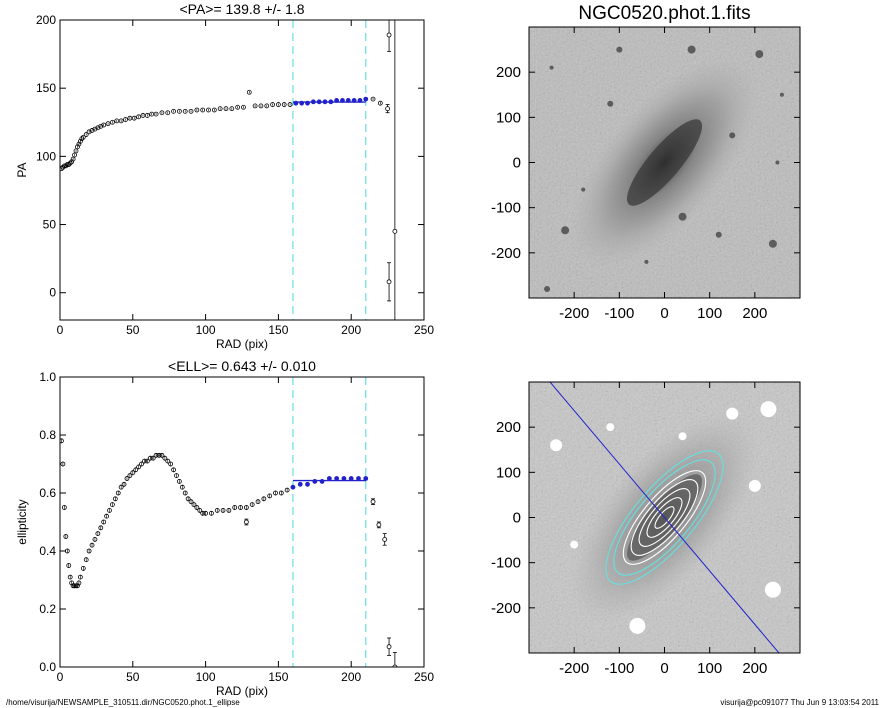  What do you see at coordinates (506, 208) in the screenshot?
I see `y-tick-label: -100` at bounding box center [506, 208].